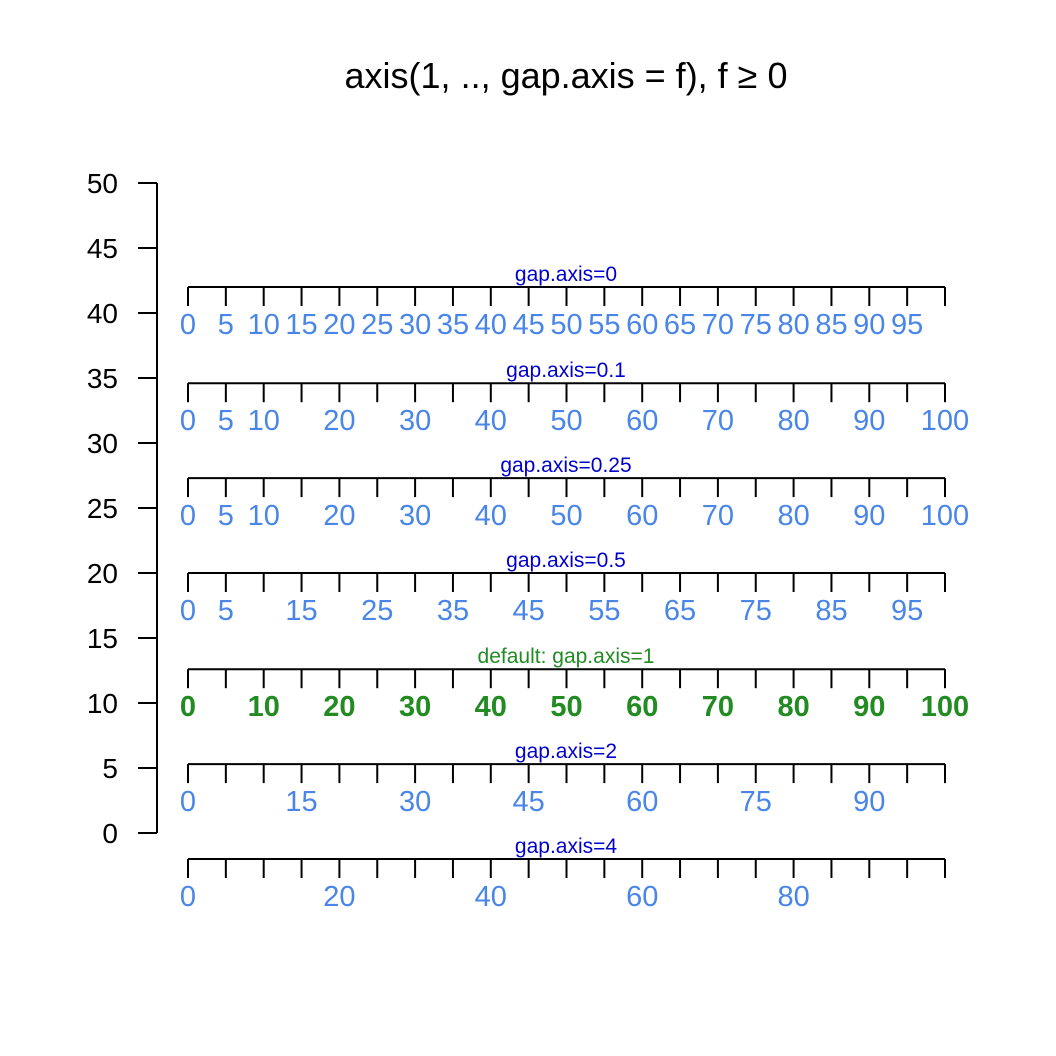  I want to click on row-caption: gap.axis=4, so click(566, 846).